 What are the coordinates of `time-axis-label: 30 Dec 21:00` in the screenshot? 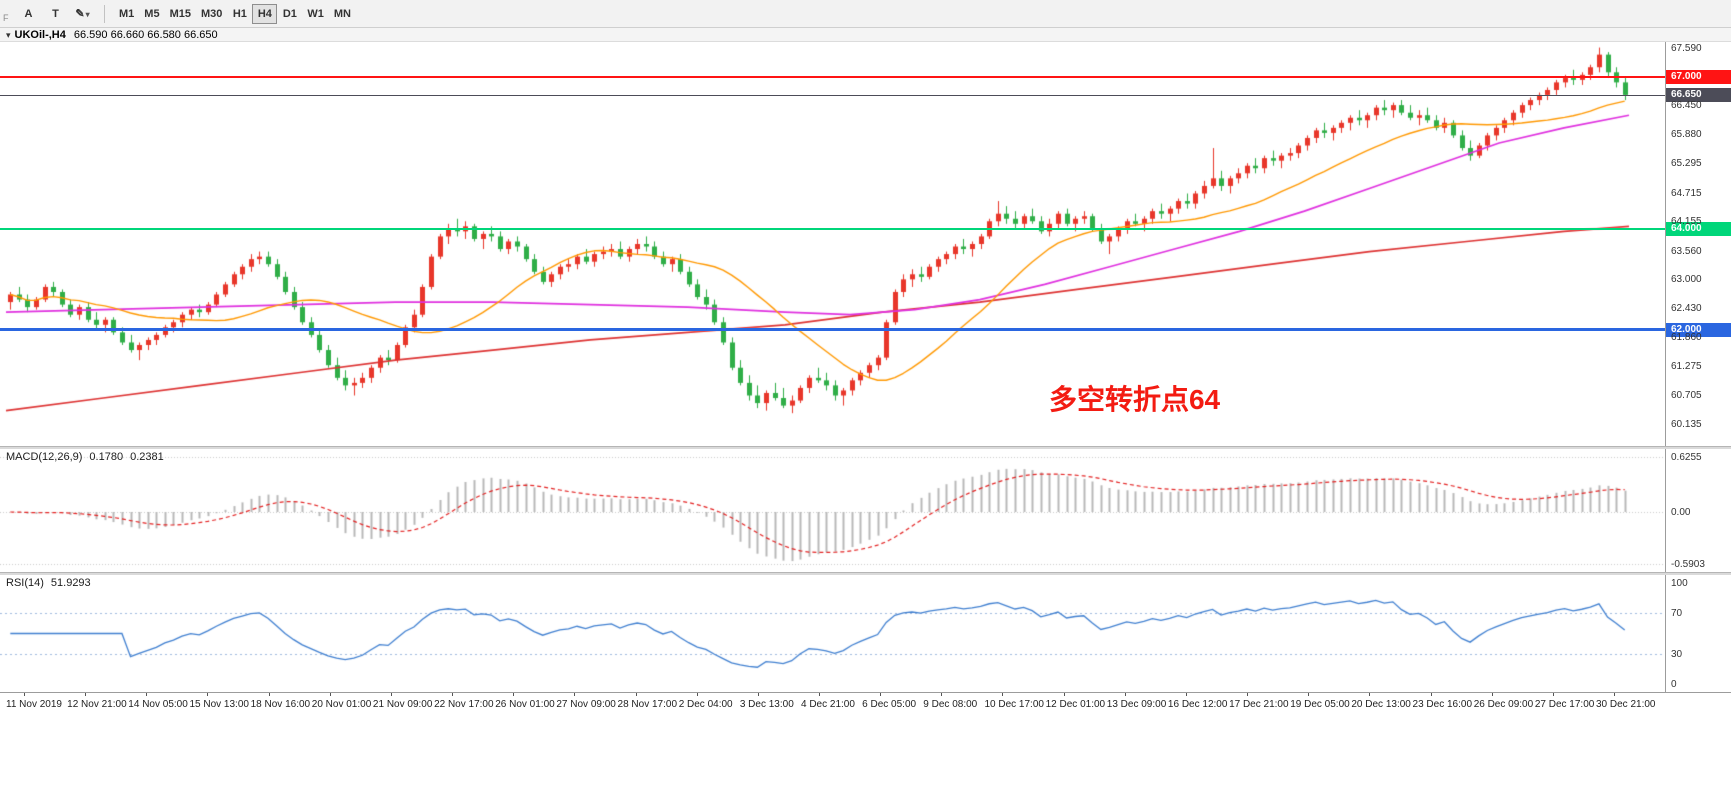 It's located at (1626, 704).